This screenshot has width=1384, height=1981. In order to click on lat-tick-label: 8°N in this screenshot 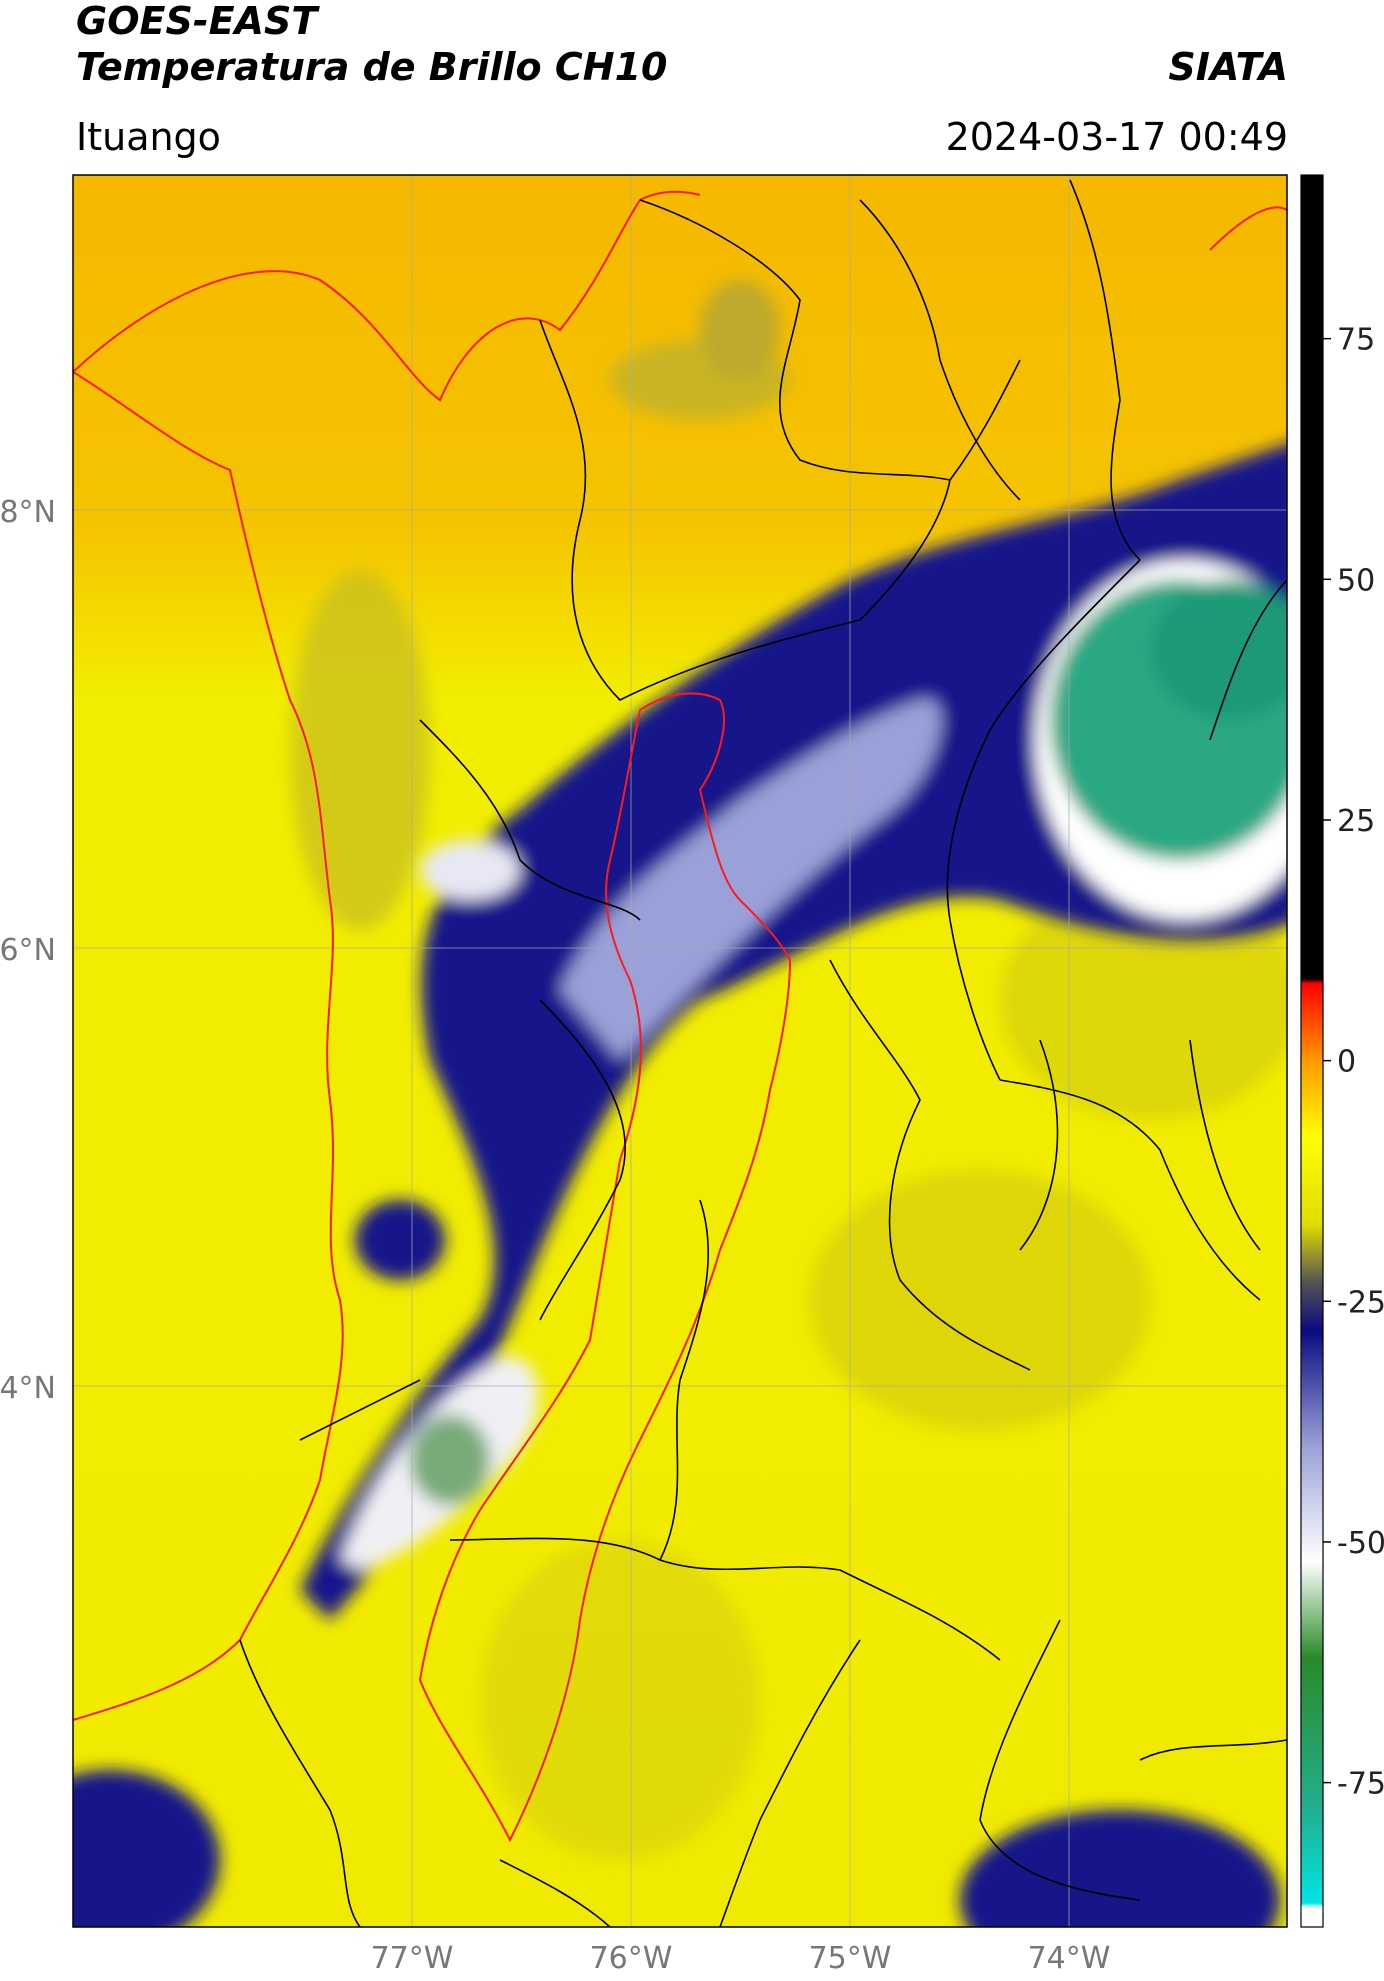, I will do `click(28, 512)`.